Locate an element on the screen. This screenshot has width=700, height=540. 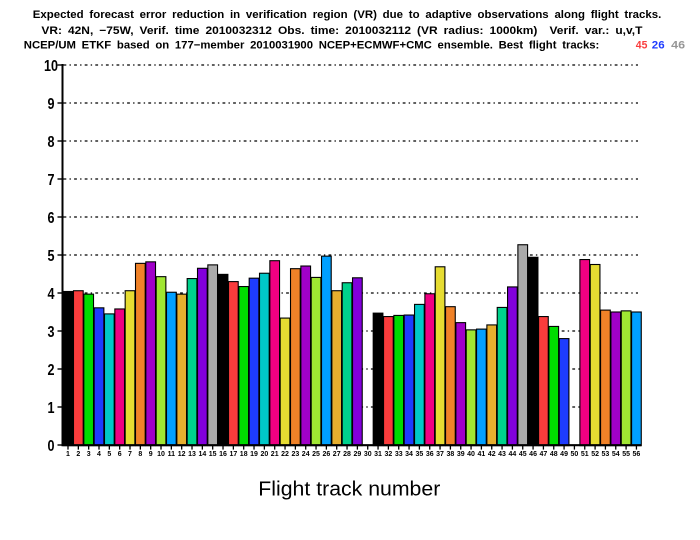
svg-text: 43 is located at coordinates (502, 454).